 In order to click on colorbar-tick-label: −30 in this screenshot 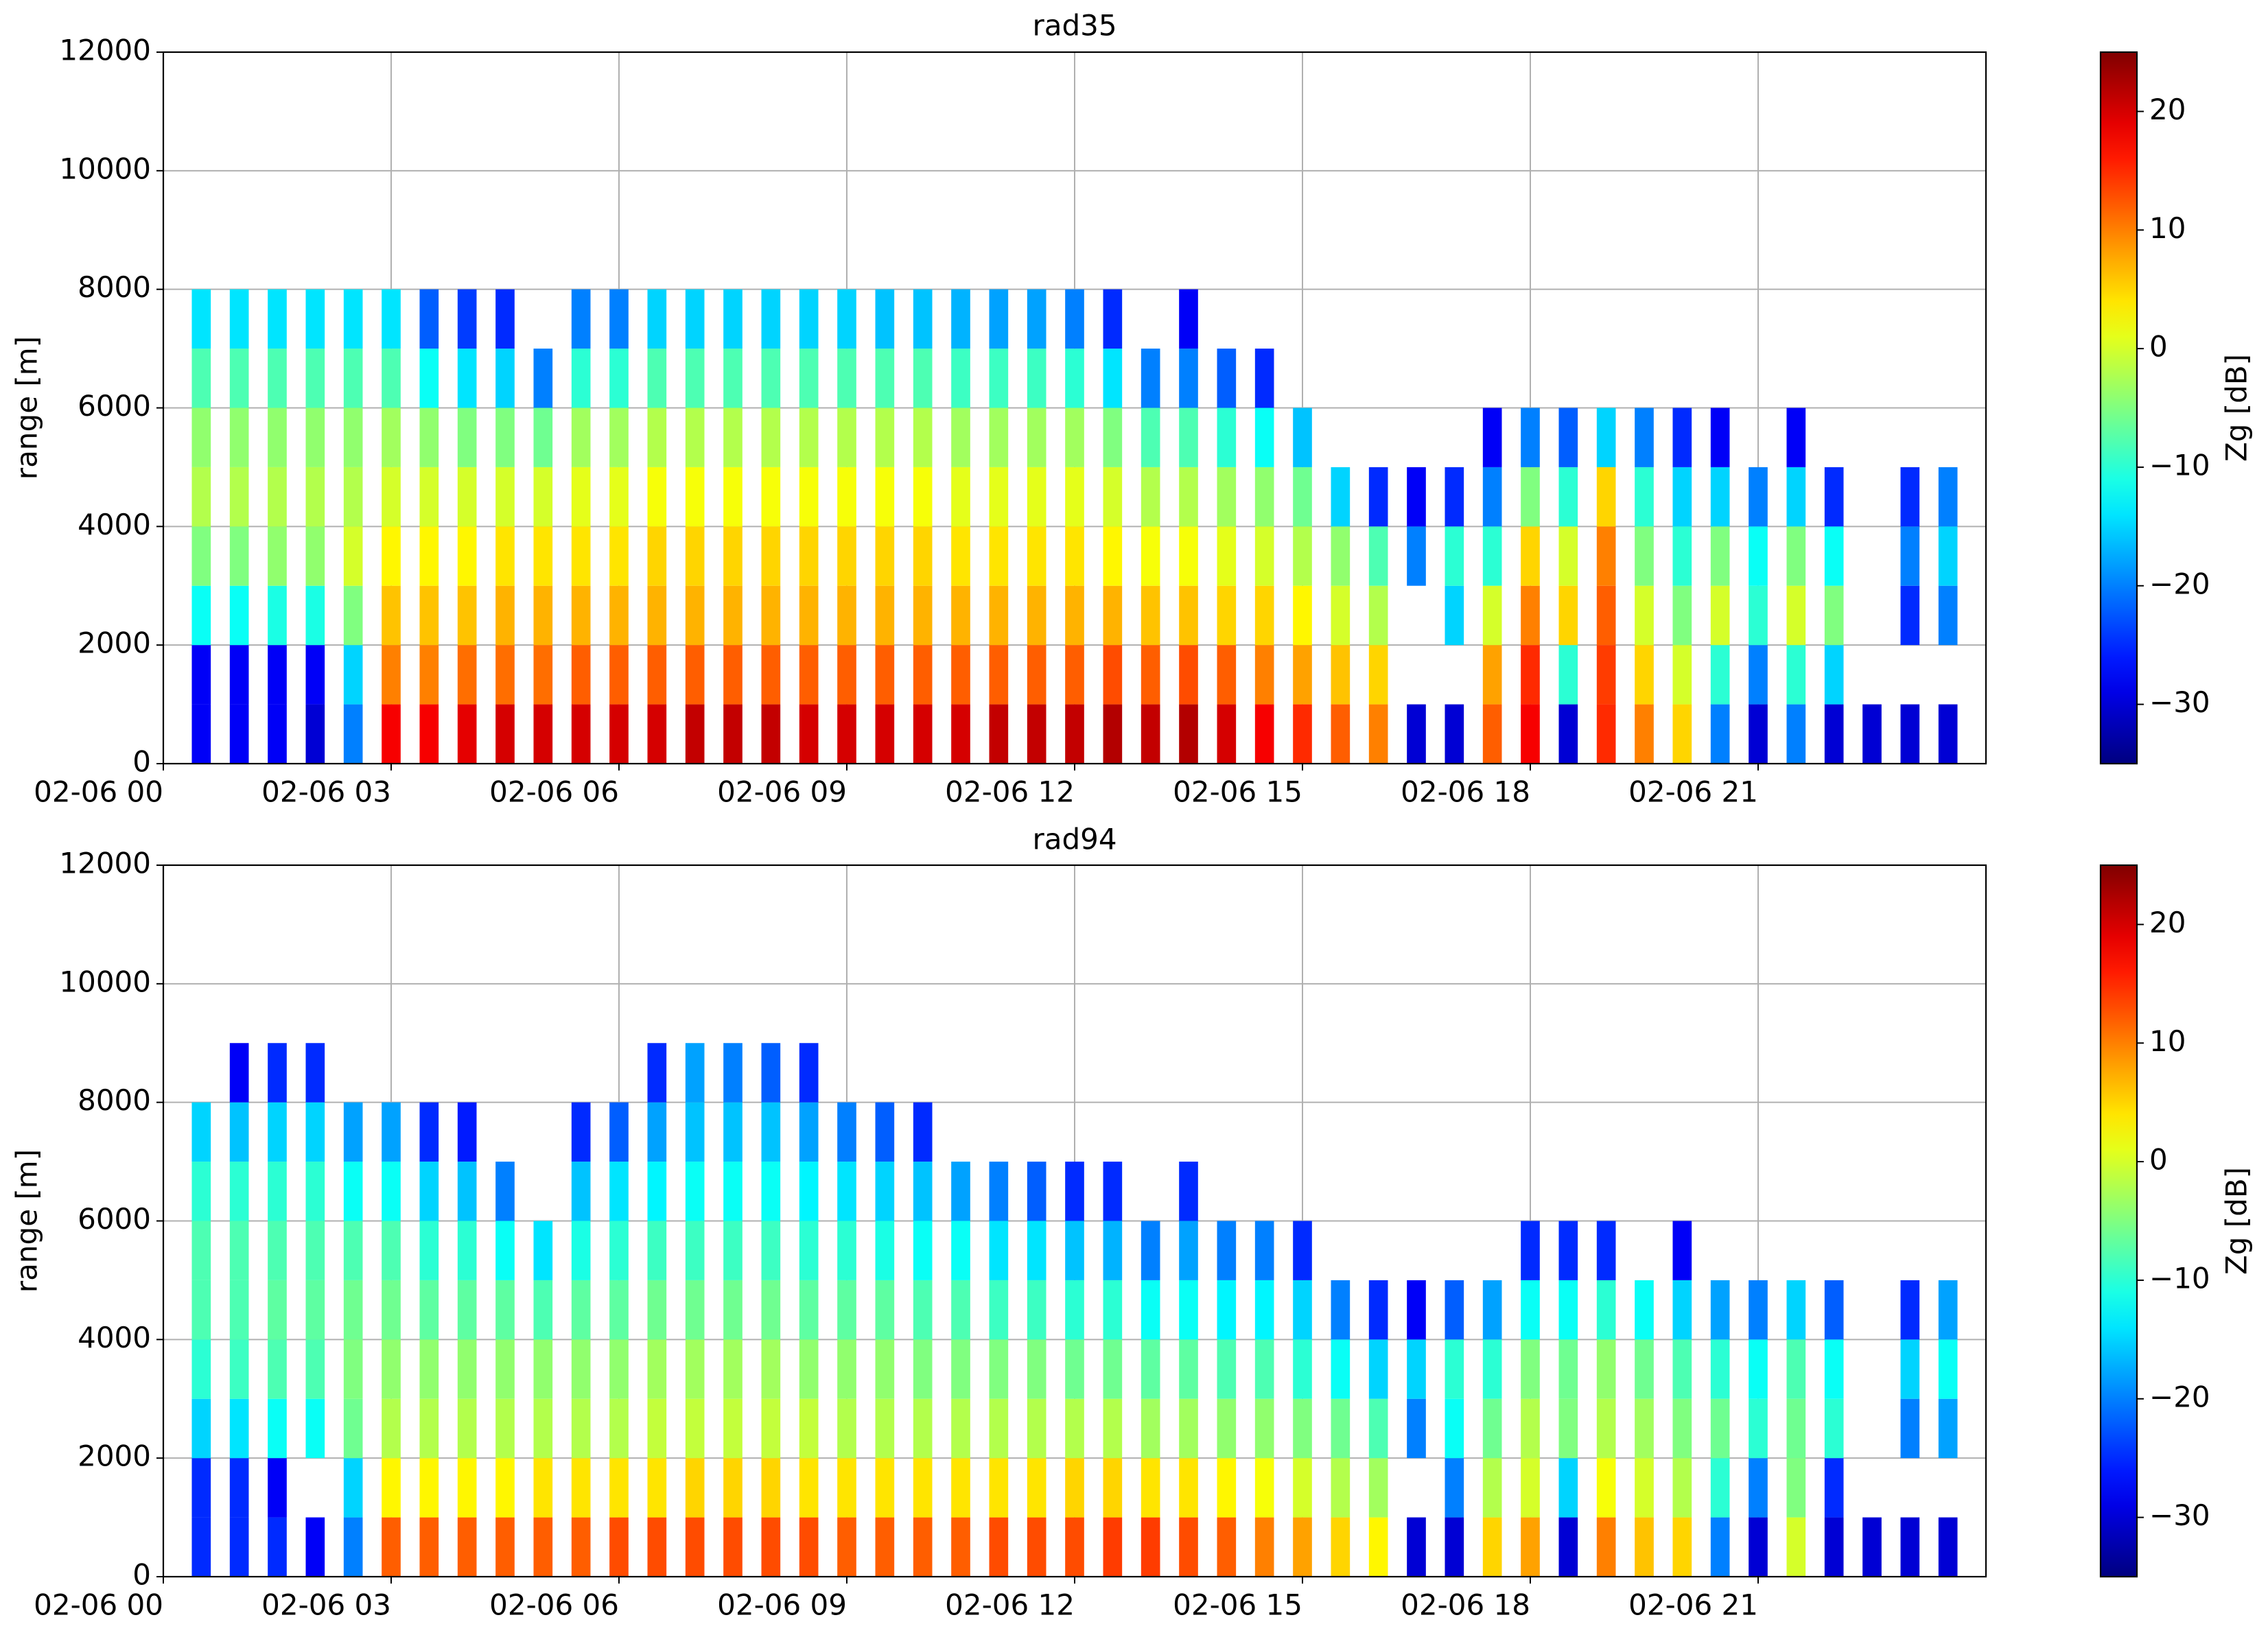, I will do `click(2179, 1515)`.